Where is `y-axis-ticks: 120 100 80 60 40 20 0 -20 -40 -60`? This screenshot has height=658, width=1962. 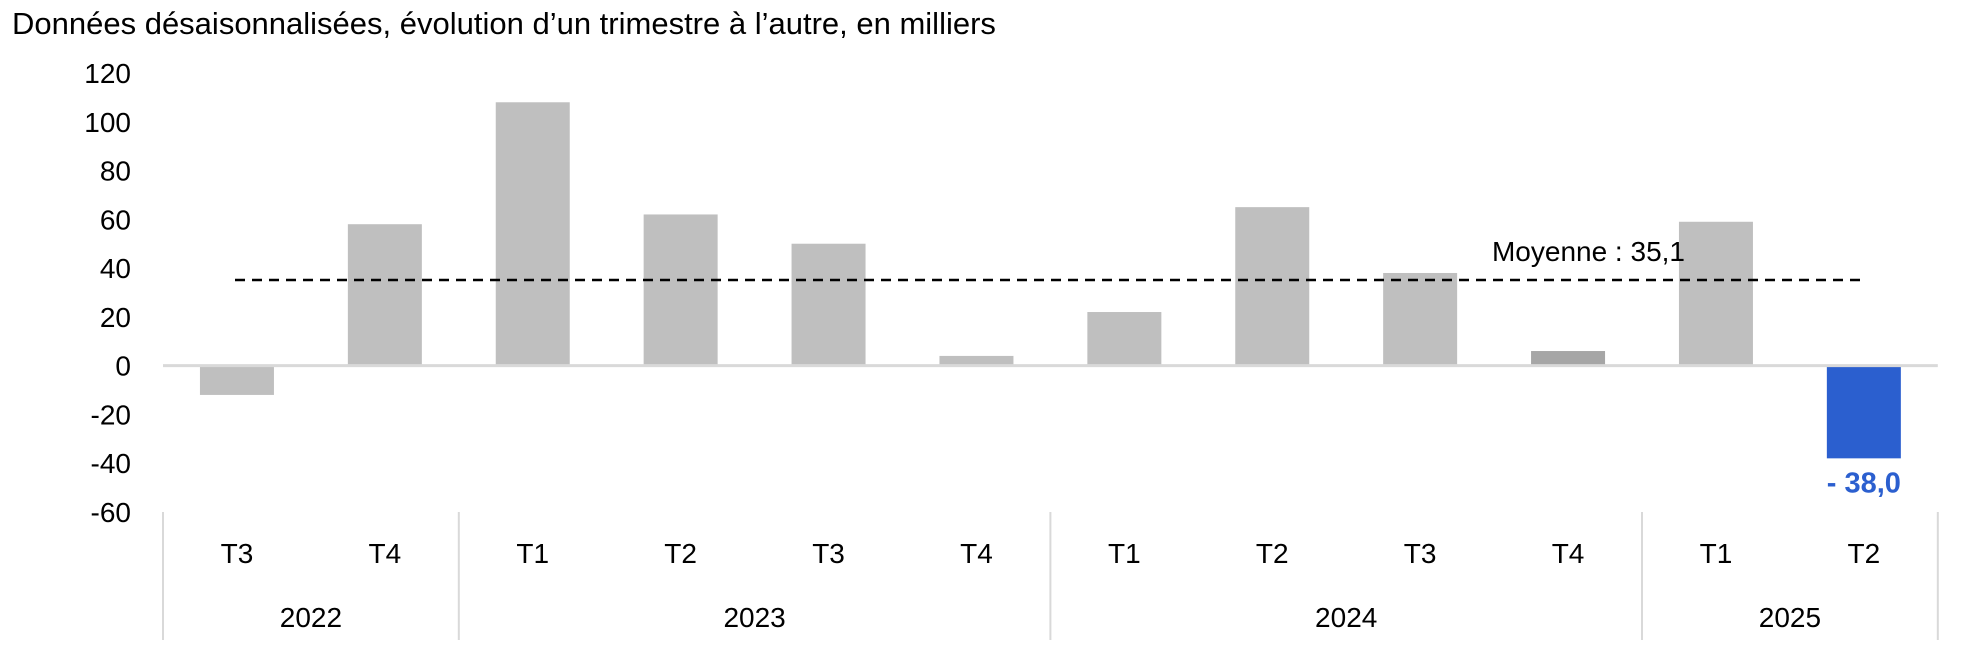 y-axis-ticks: 120 100 80 60 40 20 0 -20 -40 -60 is located at coordinates (107, 293).